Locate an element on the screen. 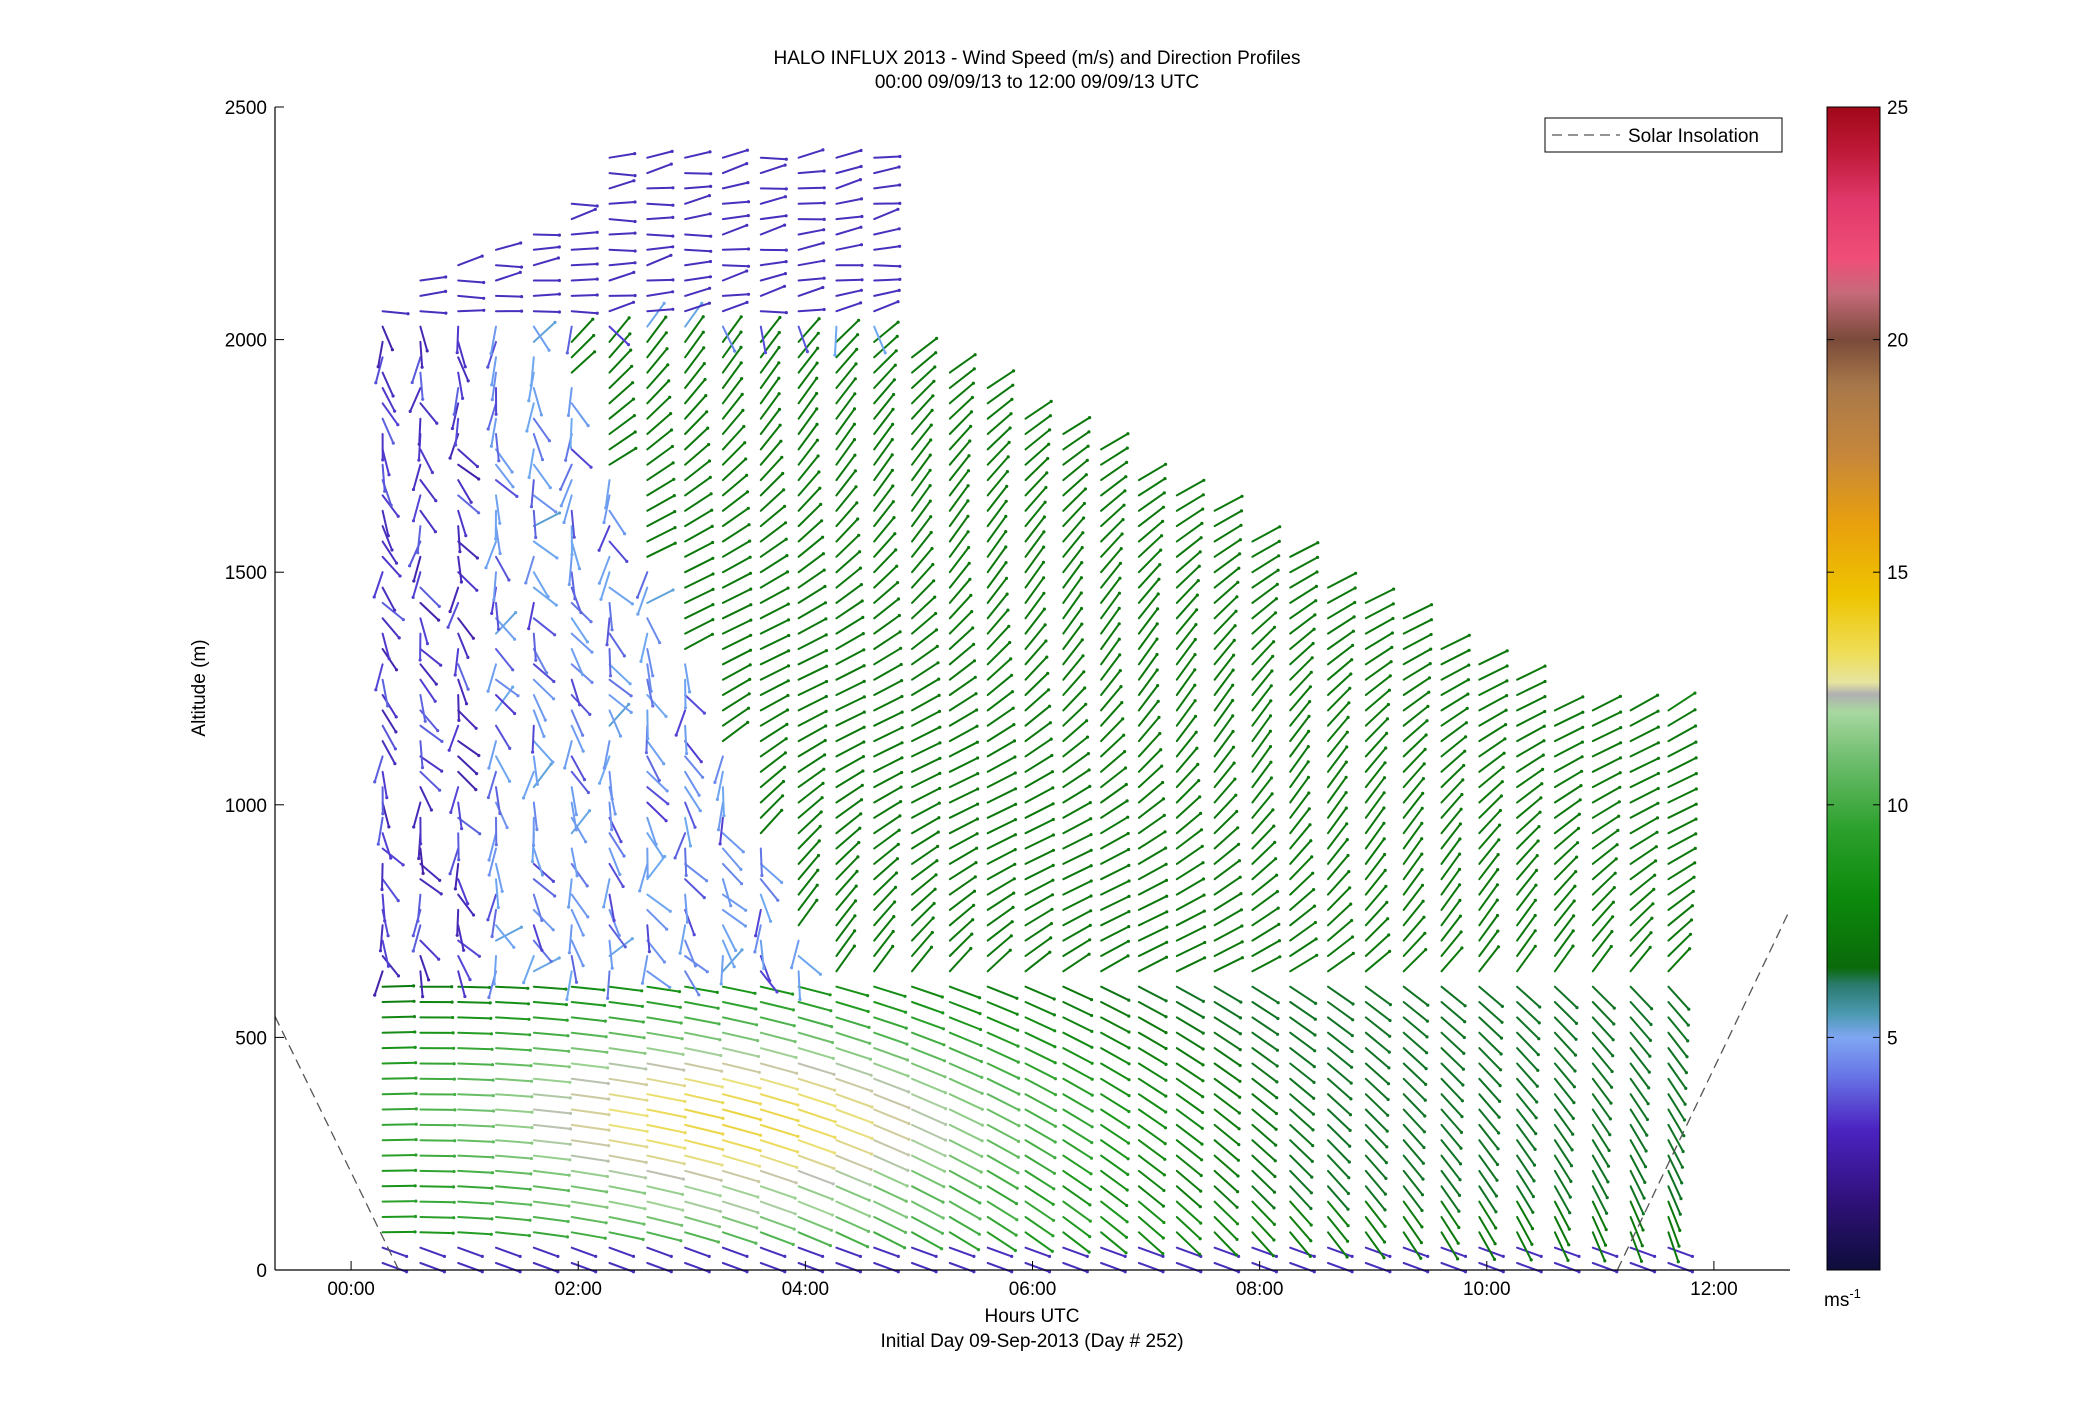  solar-insolation-line is located at coordinates (1703, 1090).